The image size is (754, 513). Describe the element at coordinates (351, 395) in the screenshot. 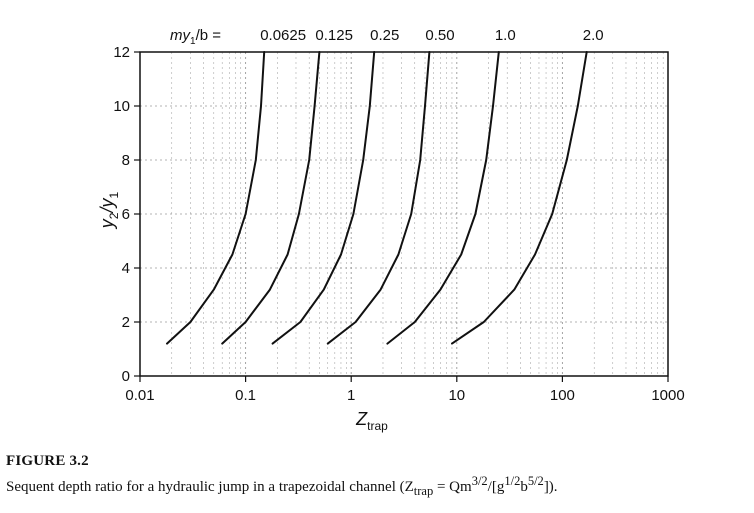

I see `x-tick-label-2: 1` at that location.